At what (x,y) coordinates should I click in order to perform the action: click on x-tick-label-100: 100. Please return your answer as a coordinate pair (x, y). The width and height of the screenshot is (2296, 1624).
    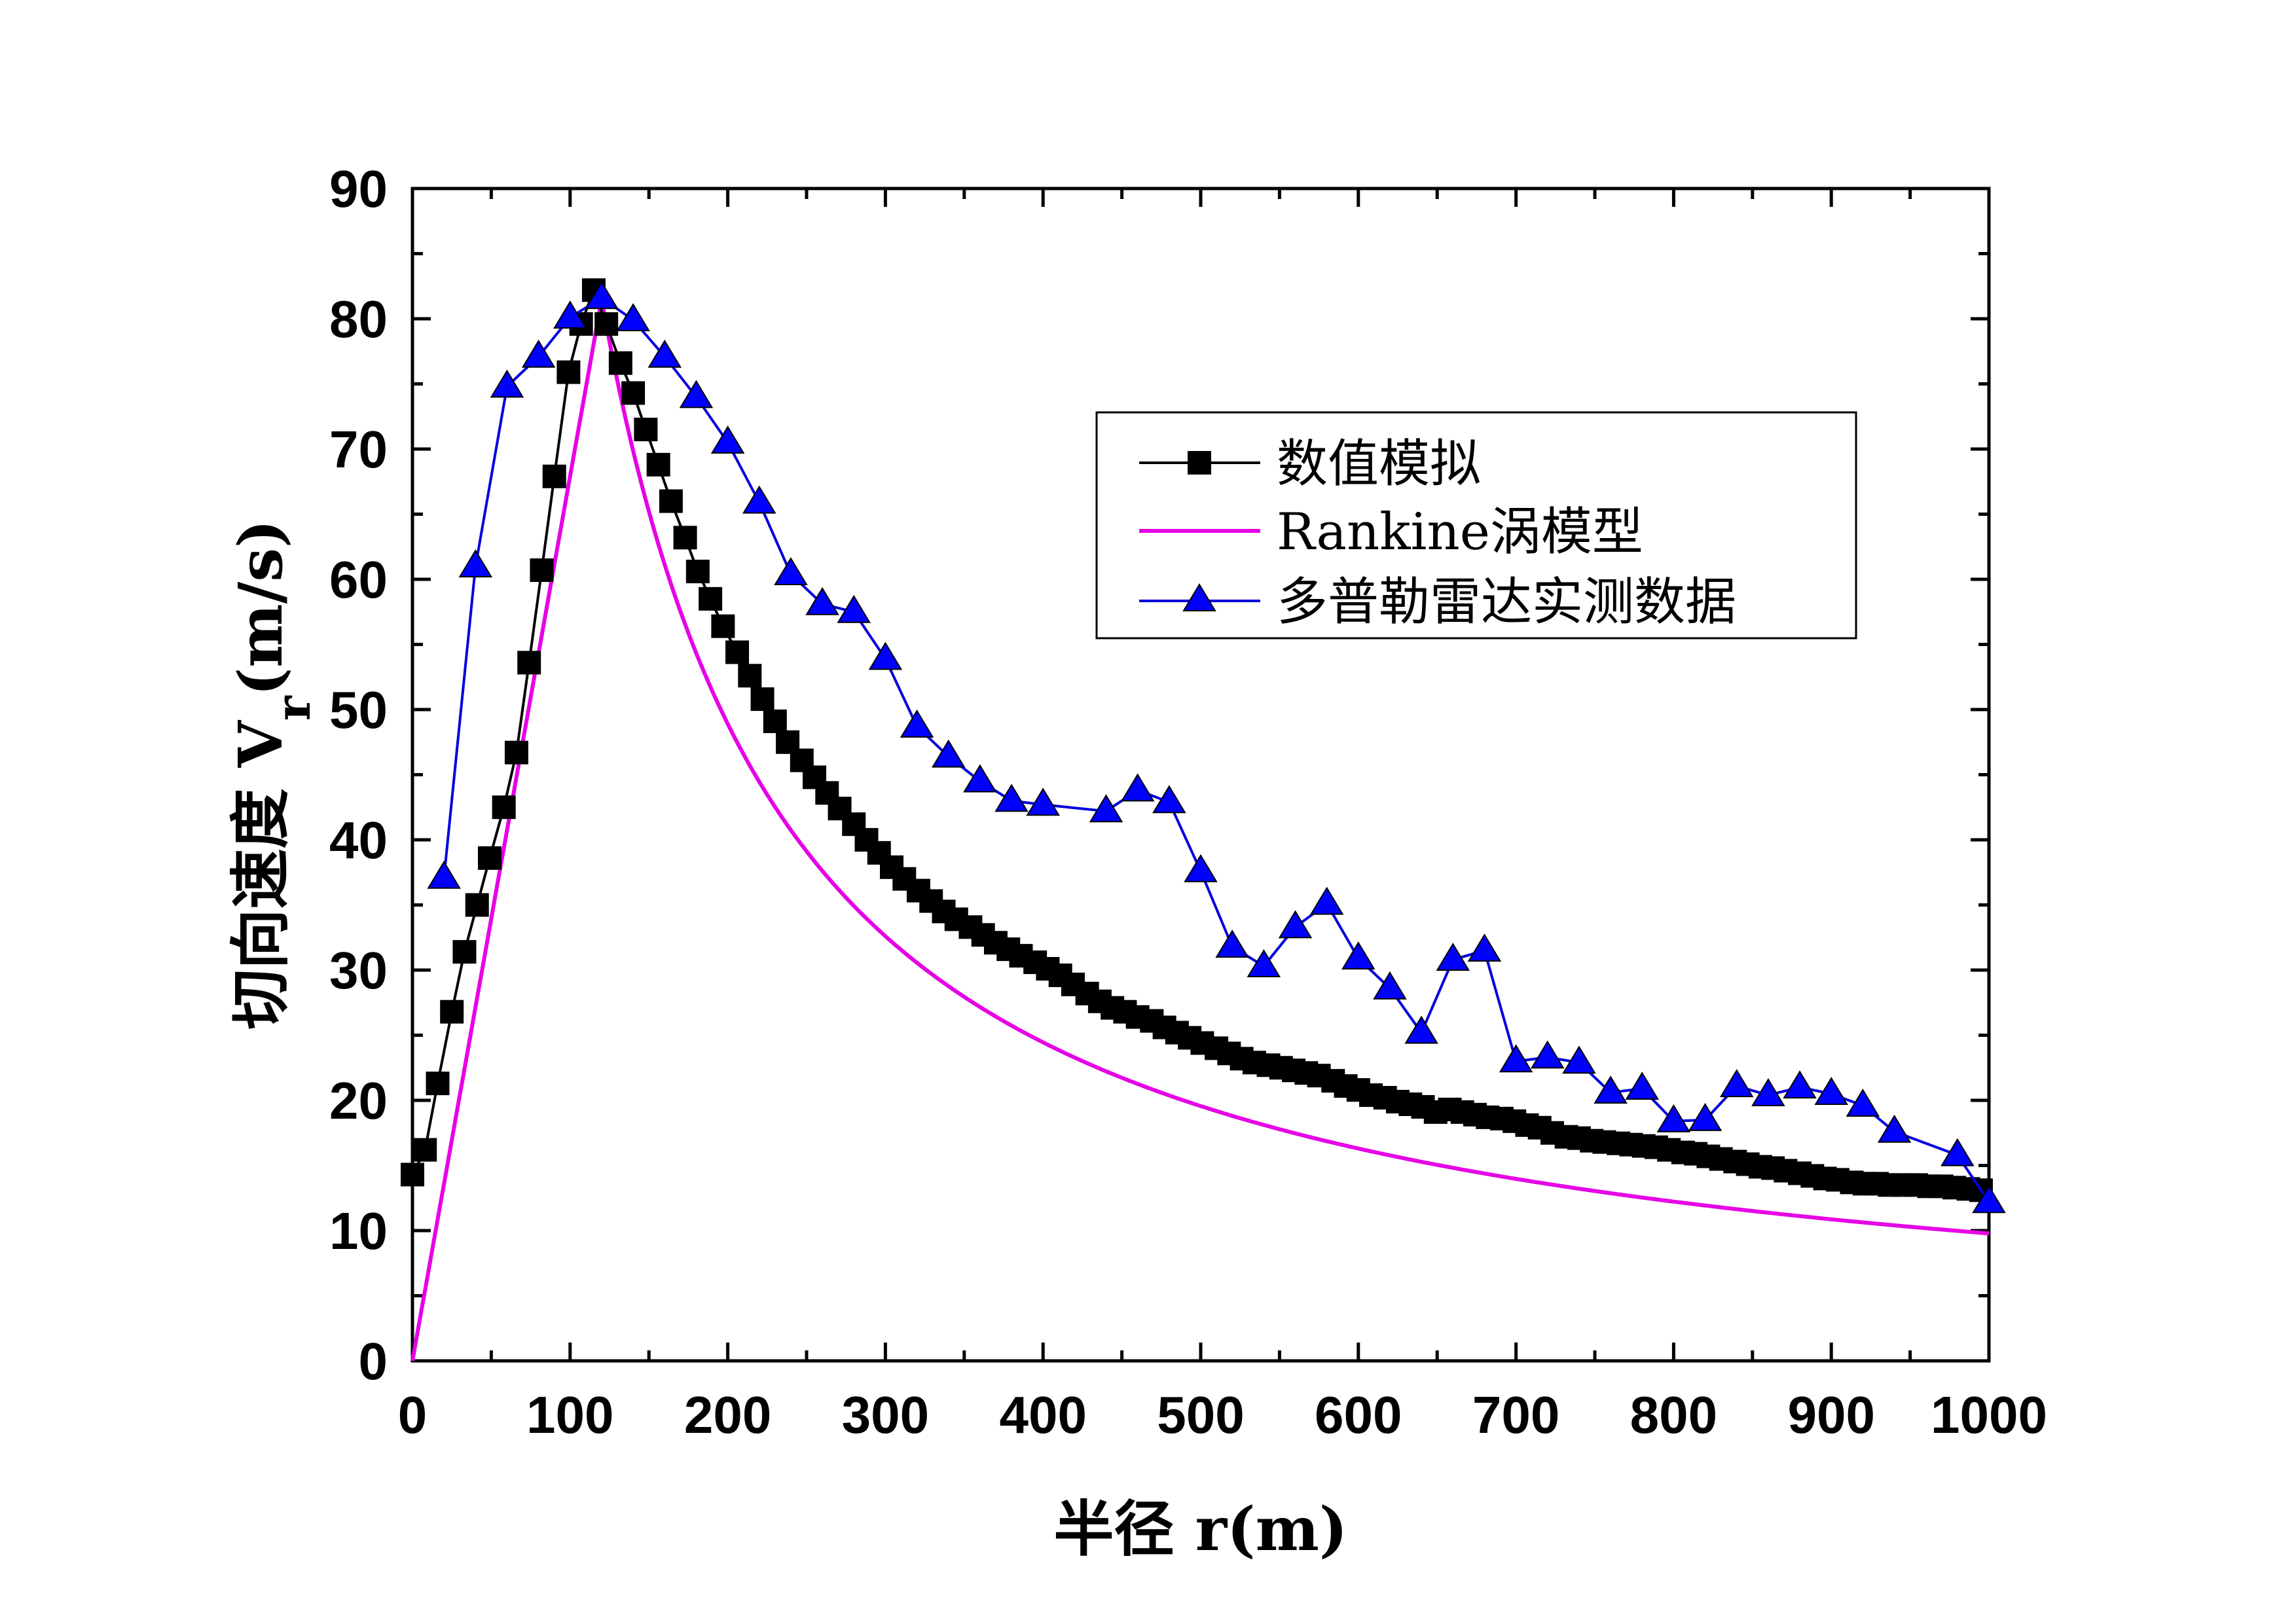
    Looking at the image, I should click on (569, 1415).